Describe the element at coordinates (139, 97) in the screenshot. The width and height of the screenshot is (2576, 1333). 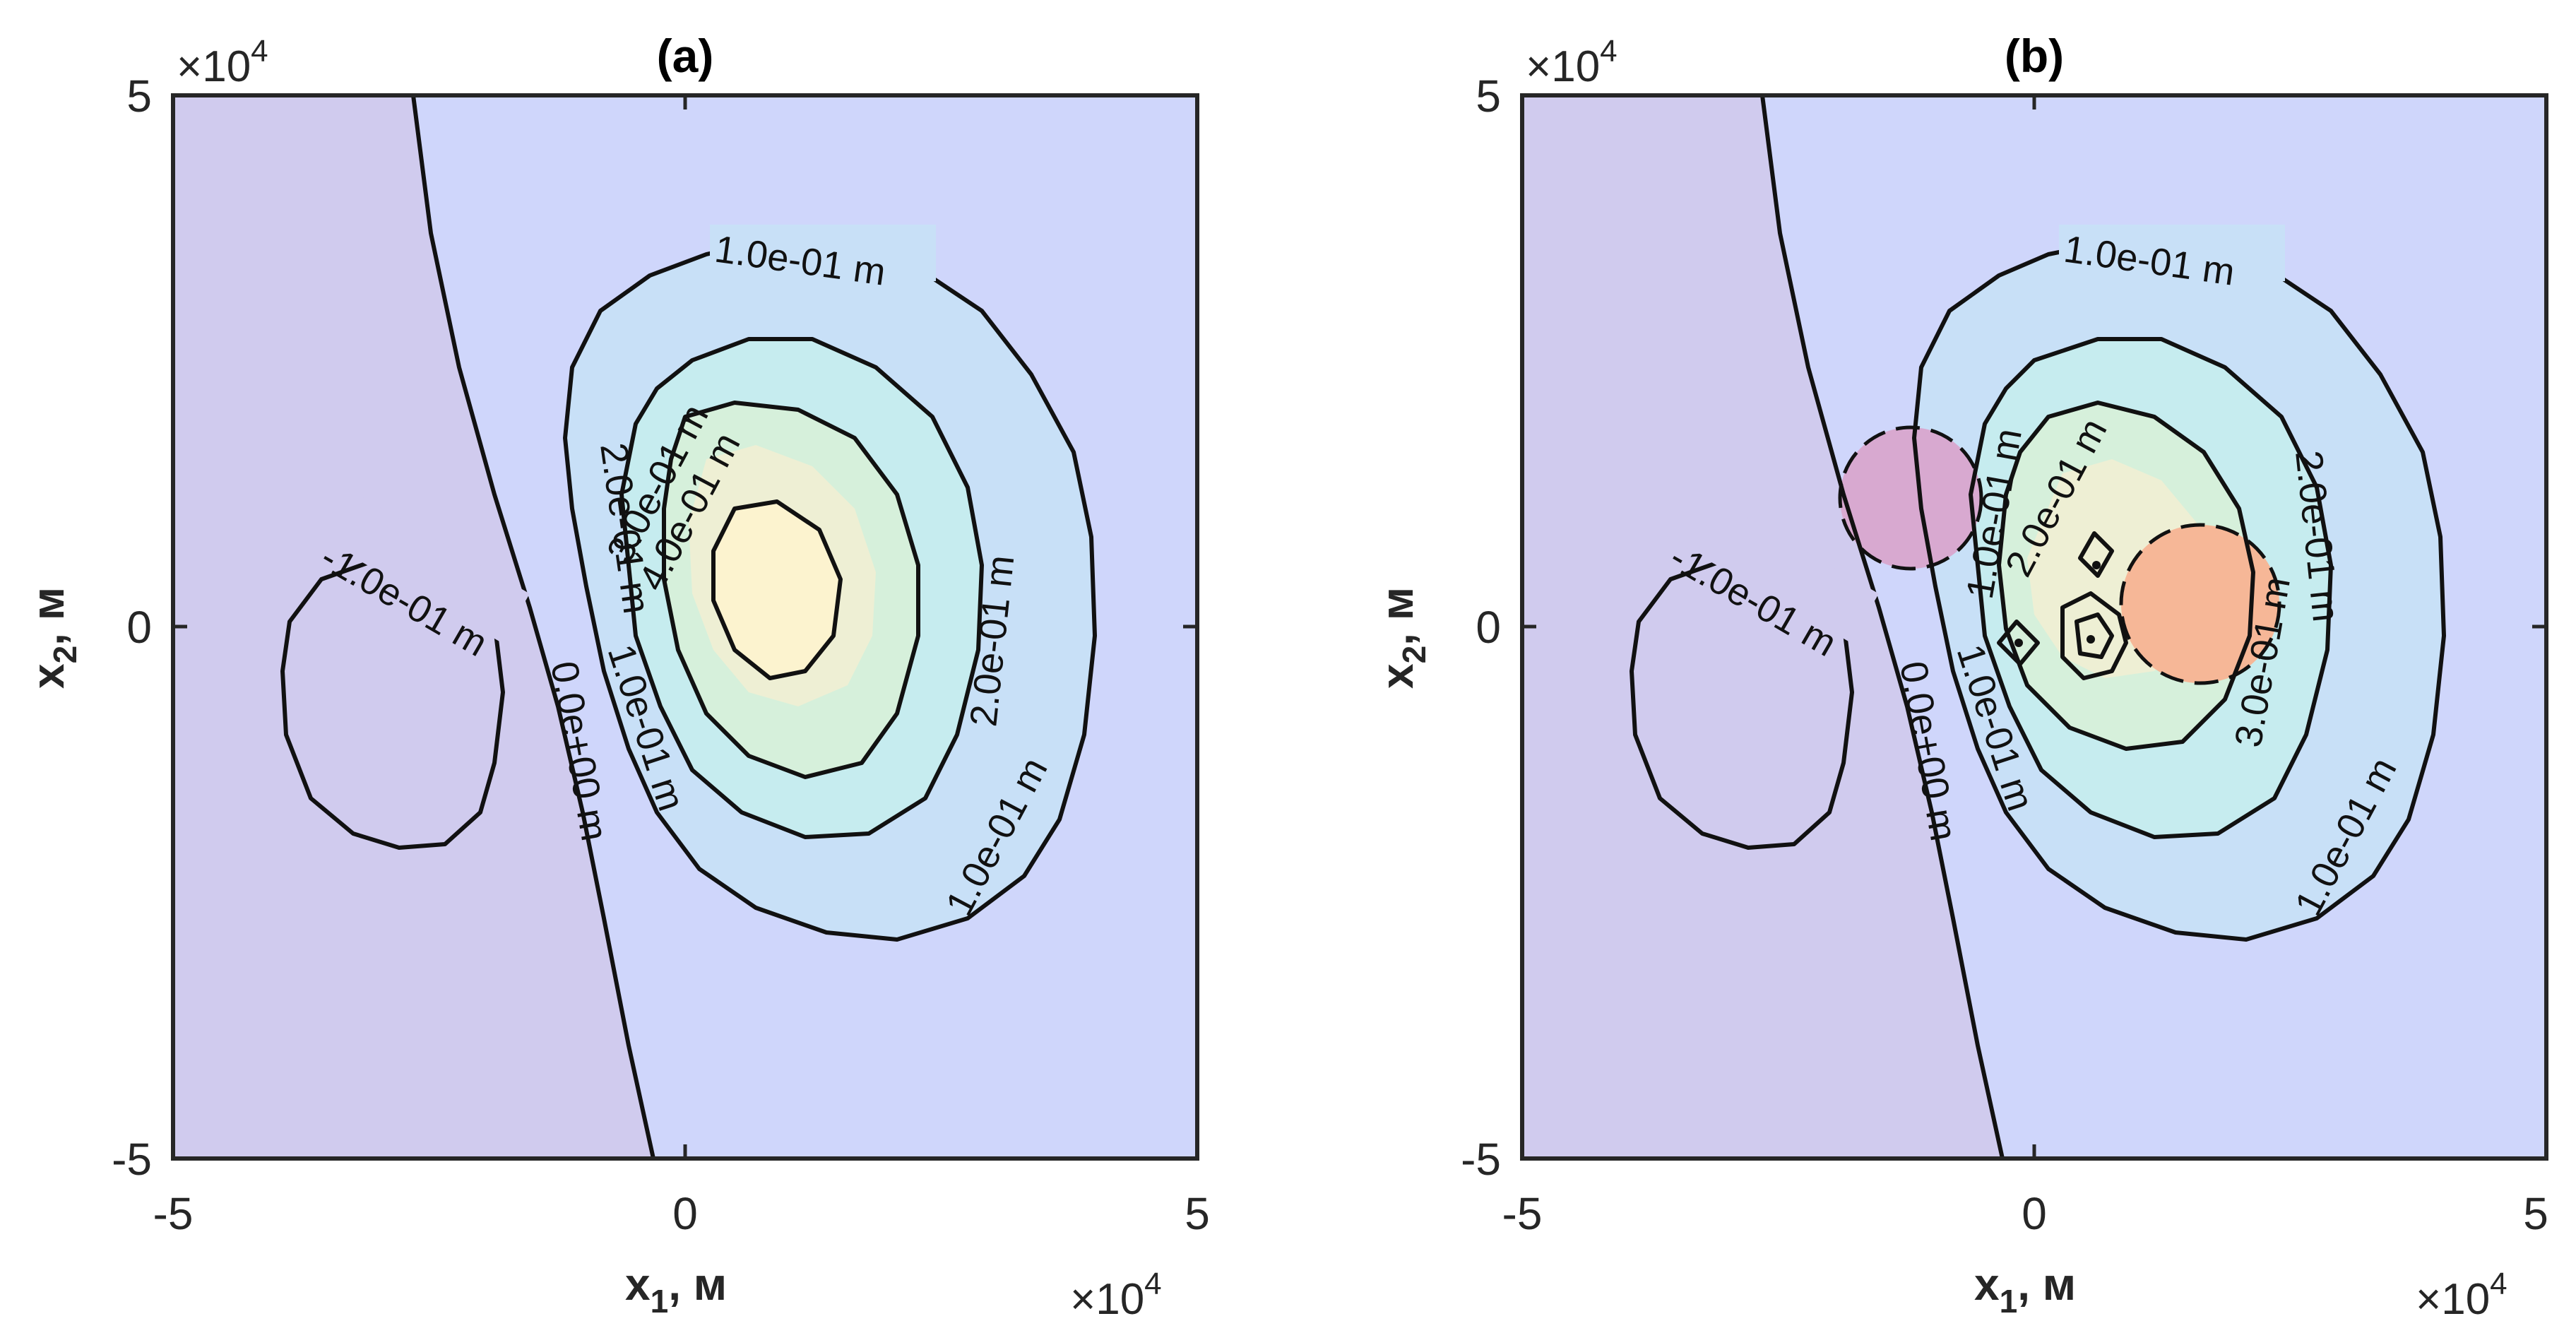
I see `panel-a-ytick-top: 5` at that location.